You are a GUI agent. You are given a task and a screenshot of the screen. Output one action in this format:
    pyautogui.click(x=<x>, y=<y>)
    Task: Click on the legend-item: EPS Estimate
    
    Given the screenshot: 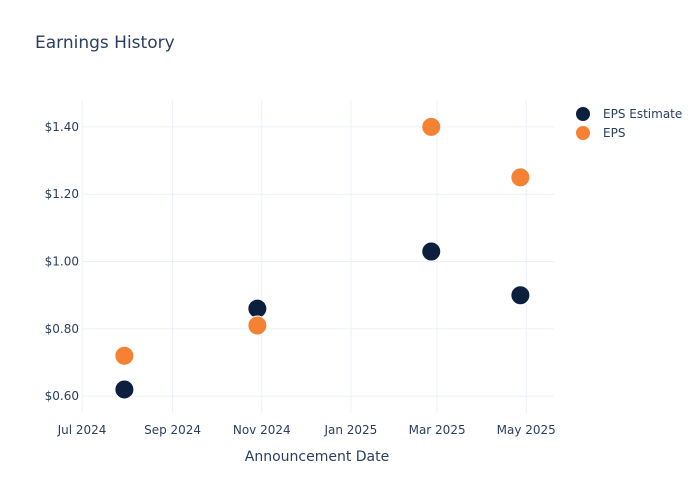 What is the action you would take?
    pyautogui.click(x=629, y=114)
    